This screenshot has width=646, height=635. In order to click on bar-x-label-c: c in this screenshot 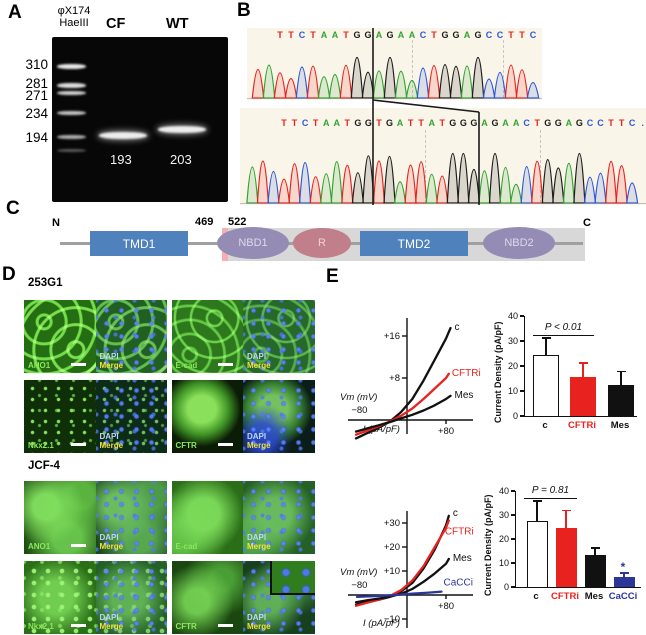, I will do `click(545, 425)`.